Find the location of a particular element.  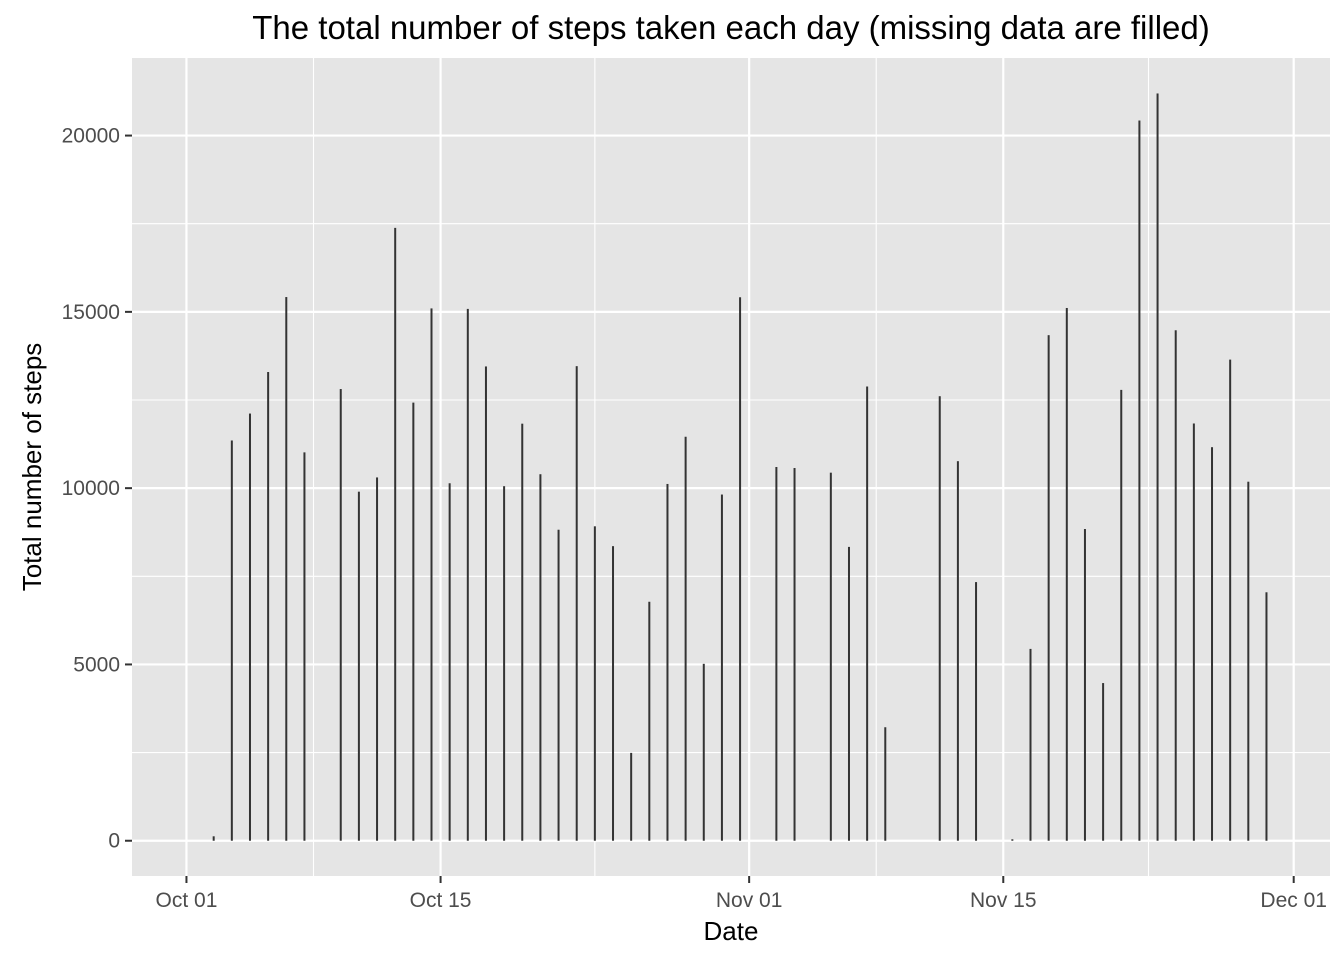

x-tick-label: Dec 01 is located at coordinates (1293, 900).